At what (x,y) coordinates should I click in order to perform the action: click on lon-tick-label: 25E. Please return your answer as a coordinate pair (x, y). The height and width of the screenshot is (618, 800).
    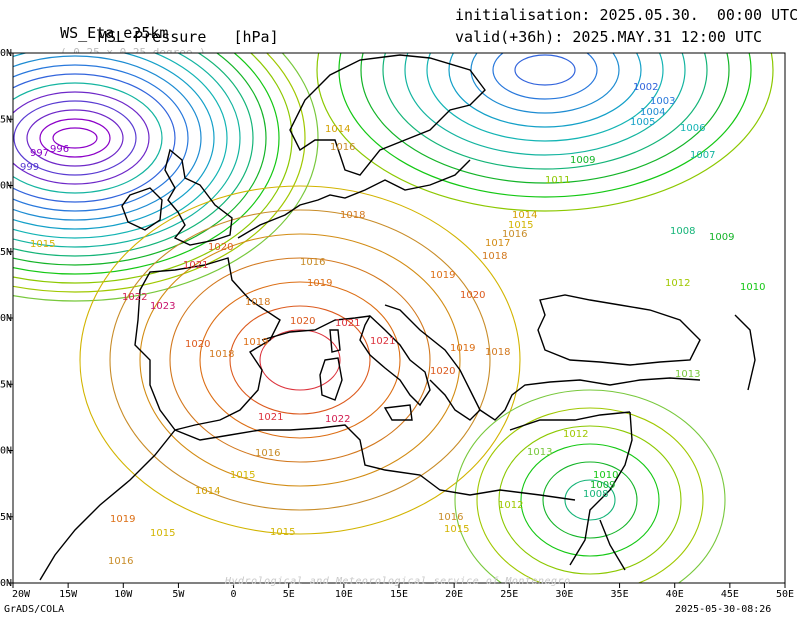
    Looking at the image, I should click on (509, 594).